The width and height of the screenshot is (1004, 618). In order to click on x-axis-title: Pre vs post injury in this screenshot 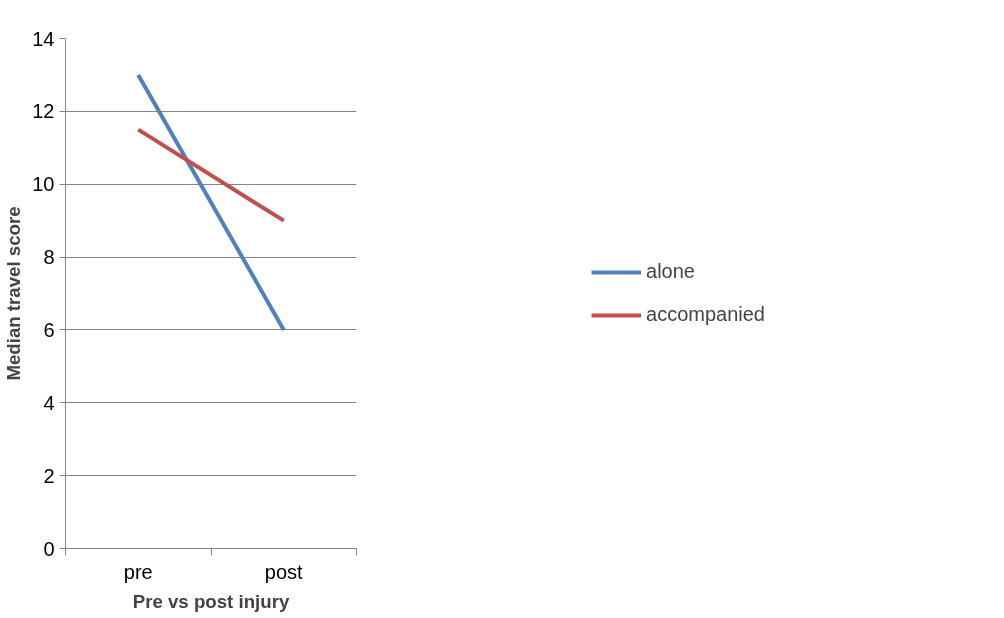, I will do `click(211, 601)`.